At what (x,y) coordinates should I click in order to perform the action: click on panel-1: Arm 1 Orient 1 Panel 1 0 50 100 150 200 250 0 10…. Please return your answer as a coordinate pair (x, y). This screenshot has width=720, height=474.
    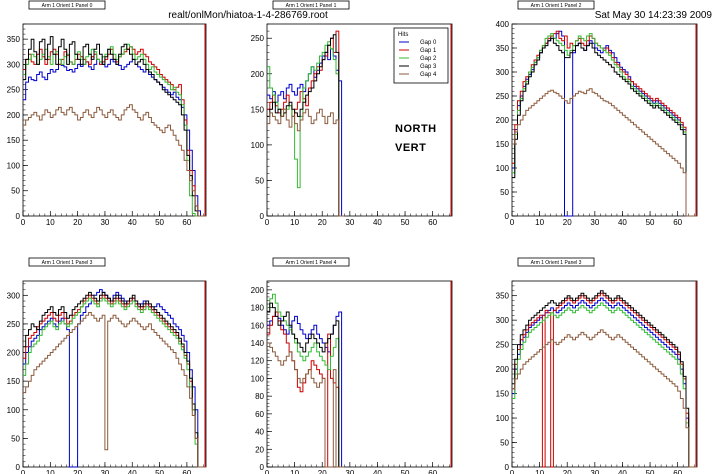
    Looking at the image, I should click on (352, 113).